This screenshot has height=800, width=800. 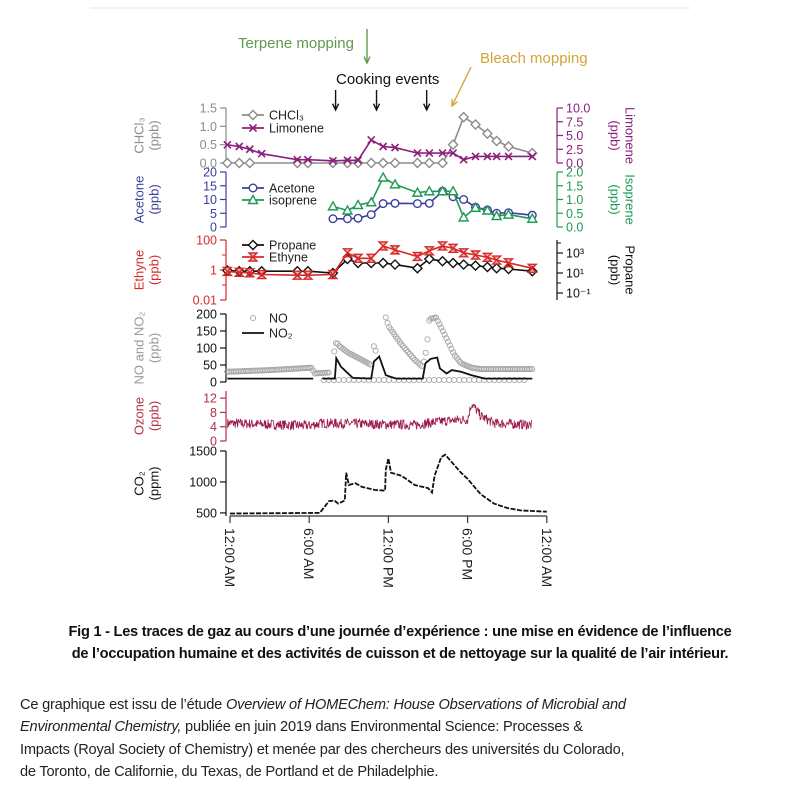 I want to click on axis-label: NO and NO₂, so click(x=138, y=348).